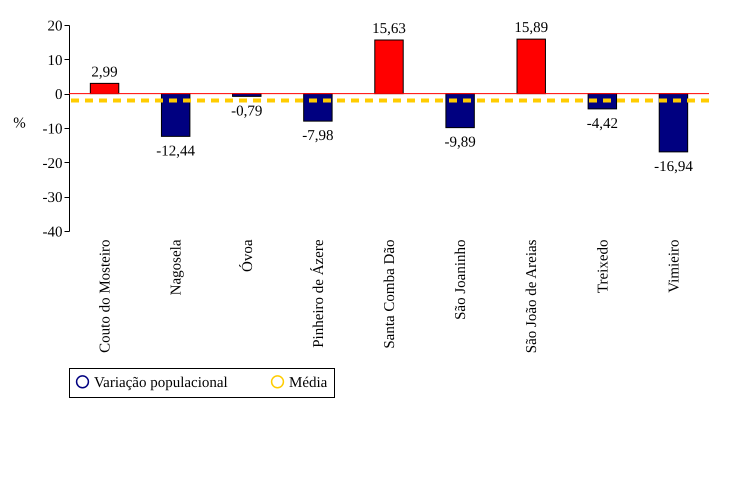  What do you see at coordinates (52, 198) in the screenshot?
I see `y-tick-label: -30` at bounding box center [52, 198].